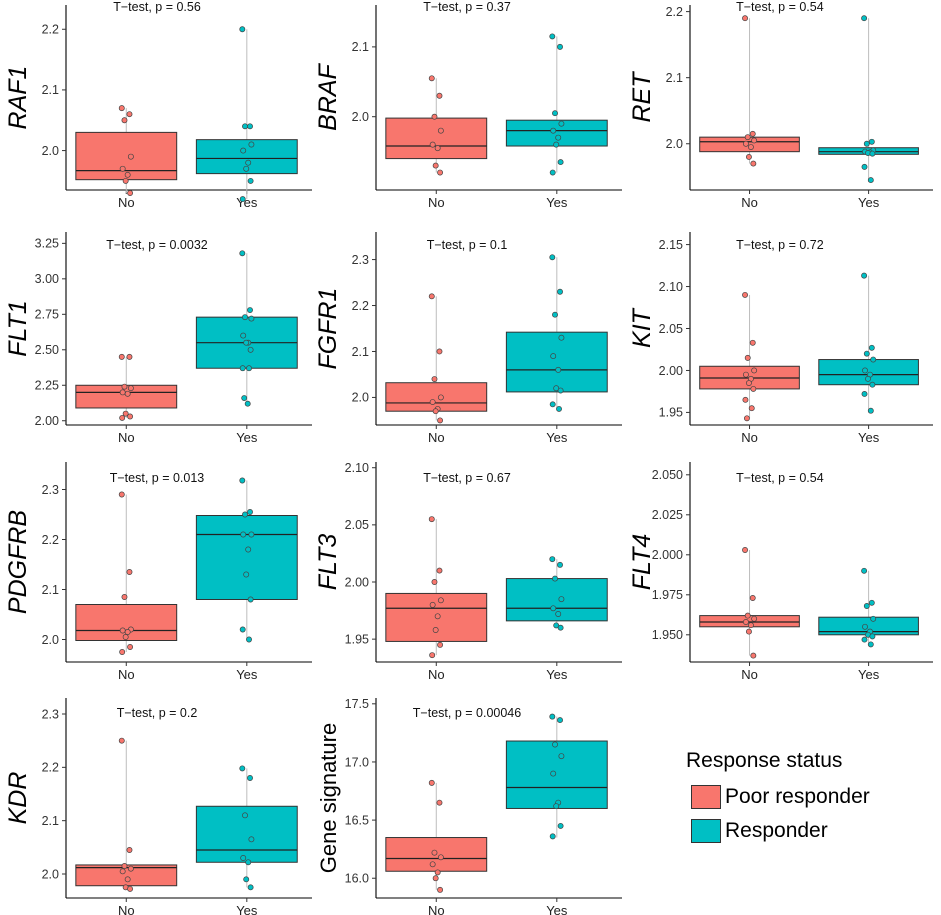  What do you see at coordinates (47, 350) in the screenshot?
I see `y-tick-label: 2.50` at bounding box center [47, 350].